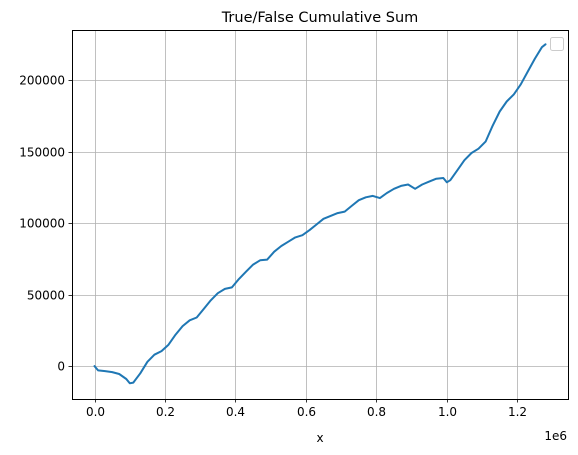  I want to click on x-tick-label: 1.0, so click(447, 412).